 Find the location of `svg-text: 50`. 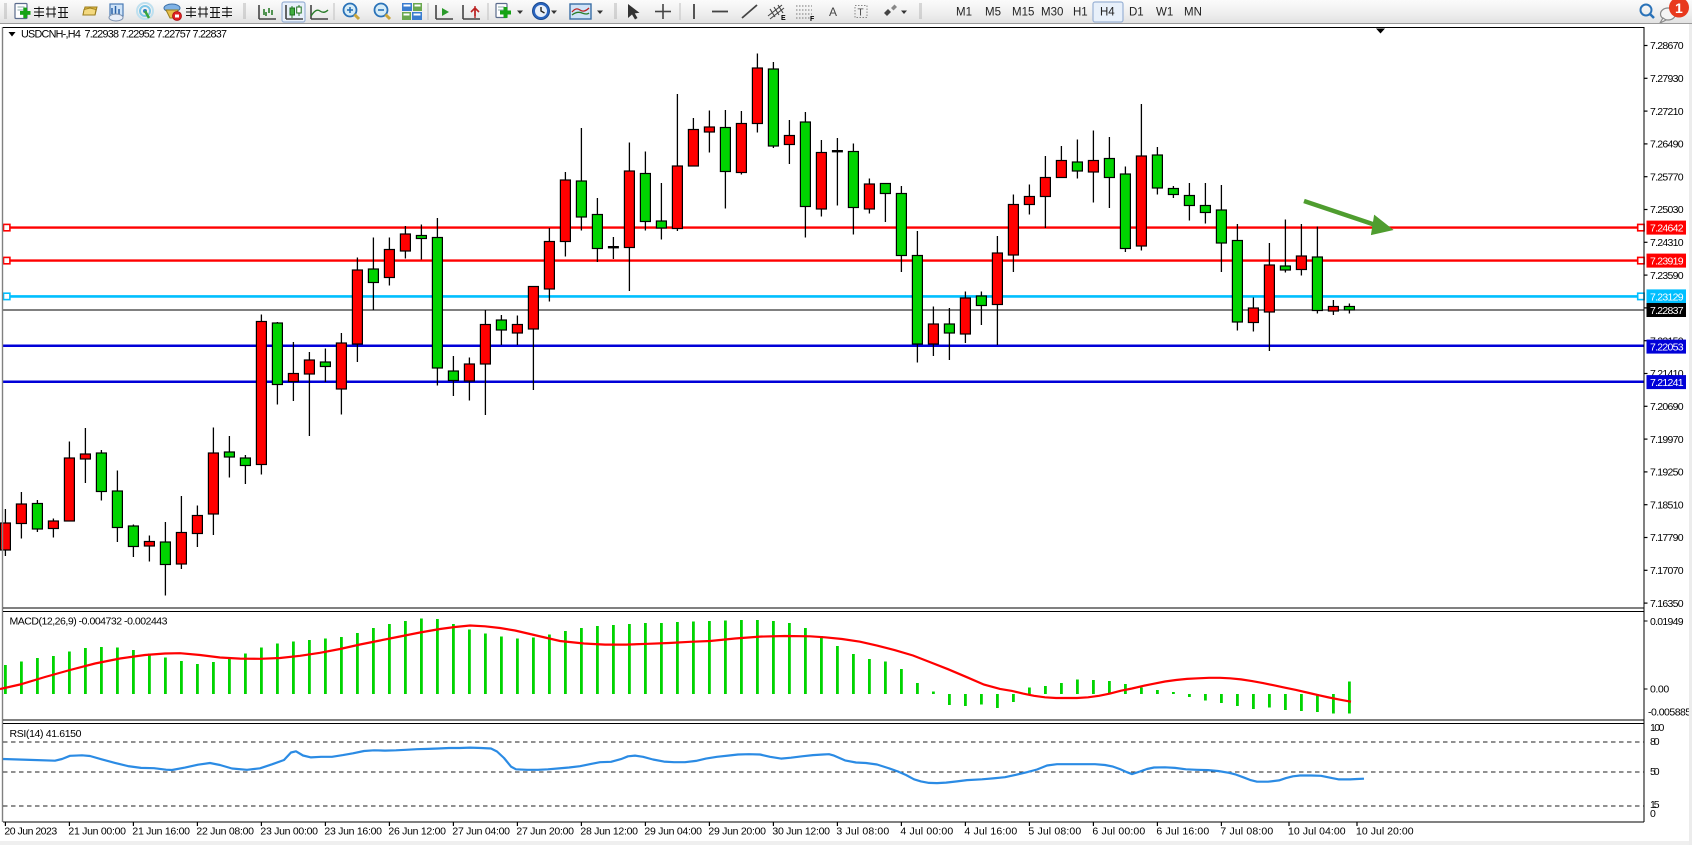

svg-text: 50 is located at coordinates (1655, 772).